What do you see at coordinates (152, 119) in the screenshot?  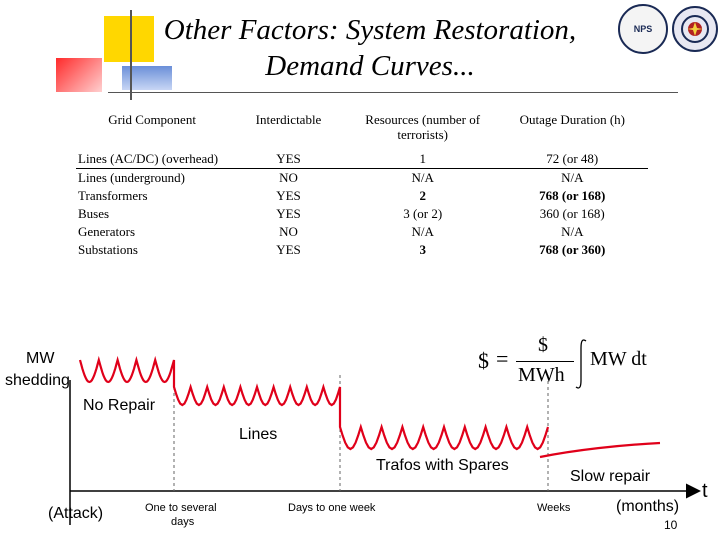 I see `header-grid-component: Grid Component` at bounding box center [152, 119].